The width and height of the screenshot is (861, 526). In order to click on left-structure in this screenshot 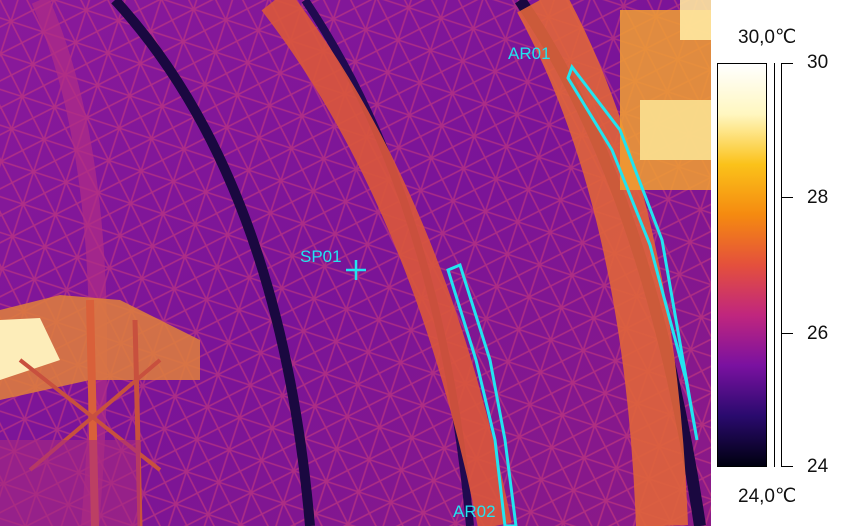, I will do `click(100, 347)`.